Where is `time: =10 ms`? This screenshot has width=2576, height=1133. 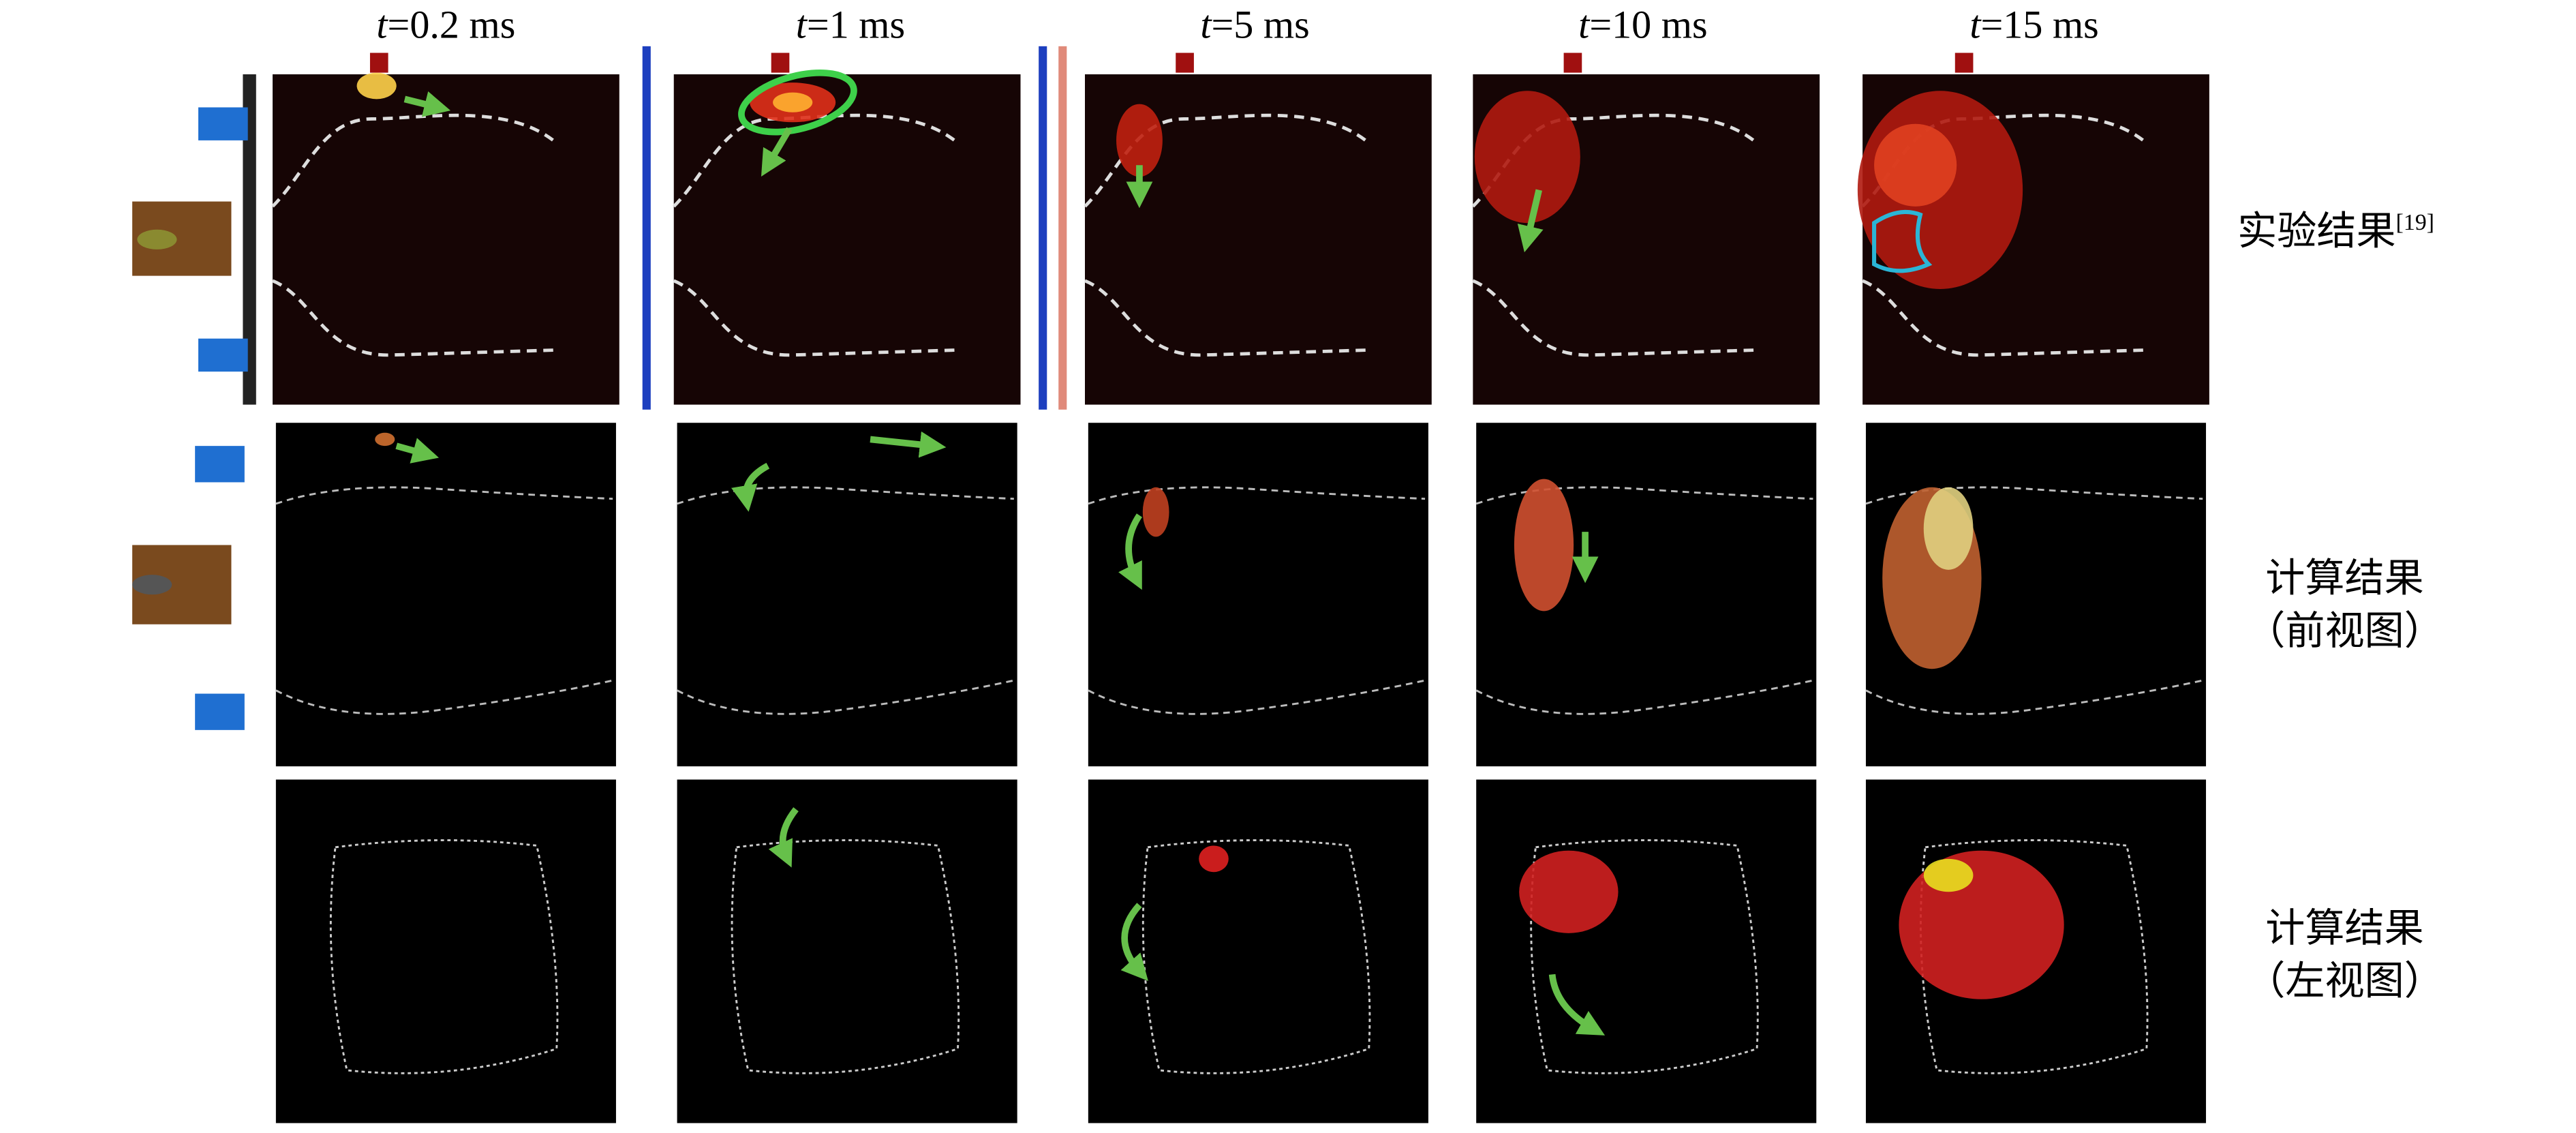 time: =10 ms is located at coordinates (1648, 25).